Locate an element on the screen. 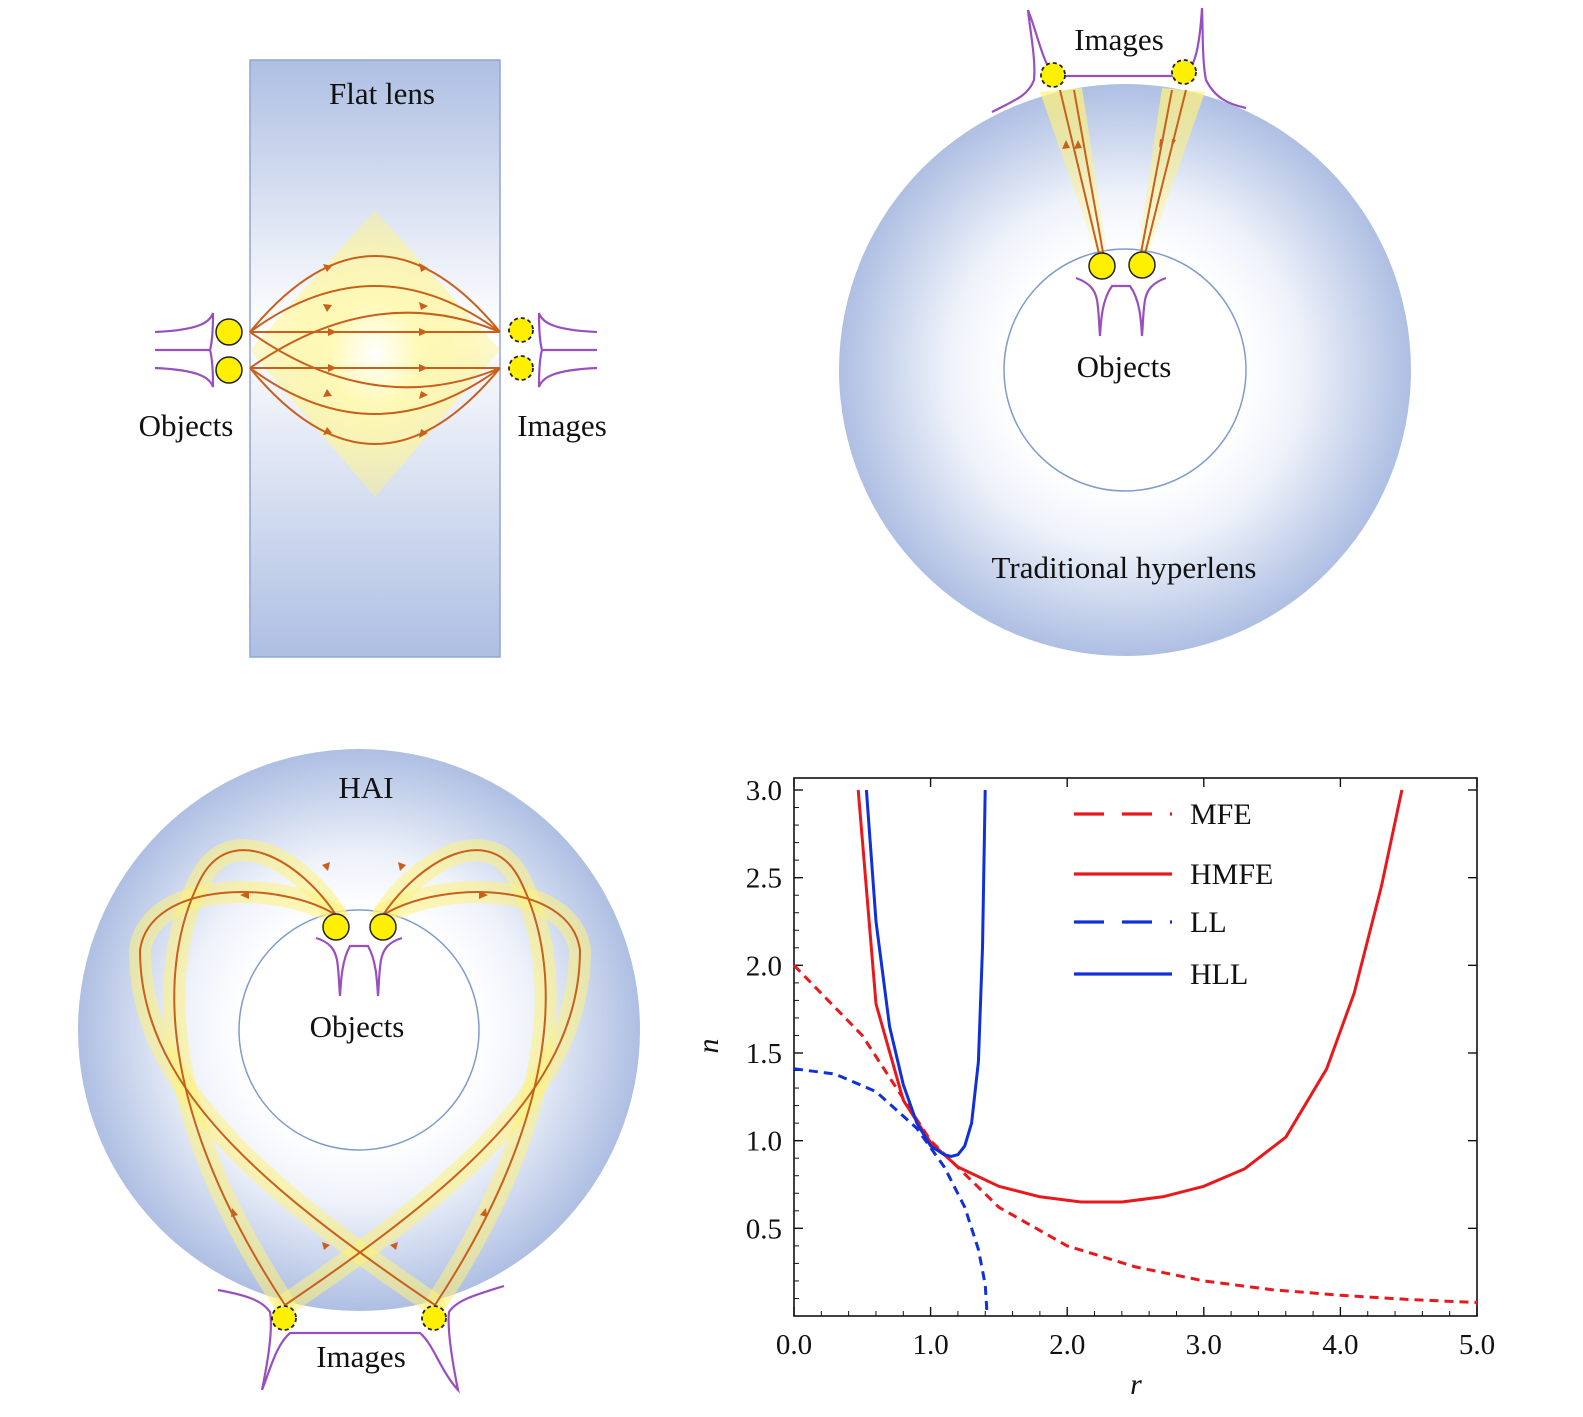  y-tick-label: 3.0 is located at coordinates (764, 791).